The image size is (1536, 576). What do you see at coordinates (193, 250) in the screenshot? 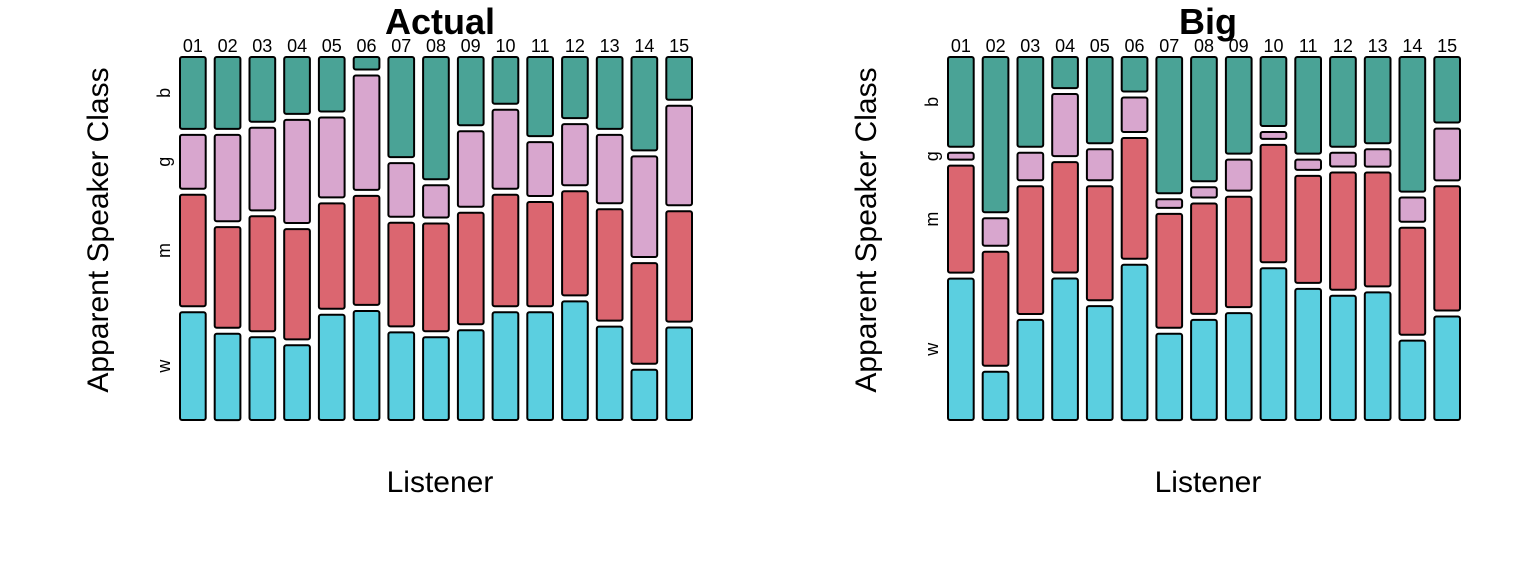
I see `bar-segment-01-m` at bounding box center [193, 250].